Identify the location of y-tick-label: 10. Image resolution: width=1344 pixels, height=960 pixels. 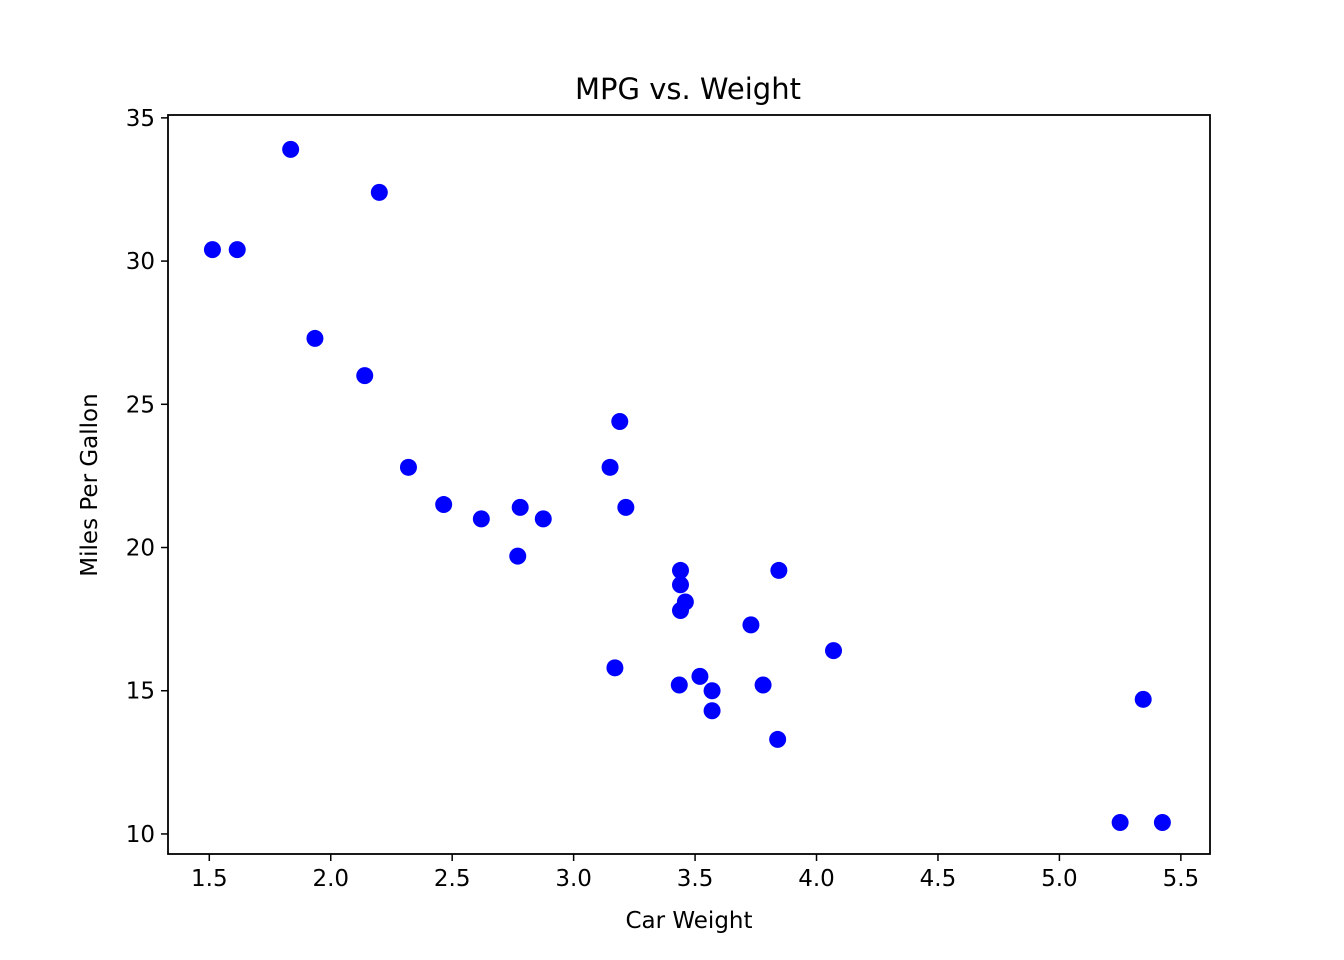
(140, 835).